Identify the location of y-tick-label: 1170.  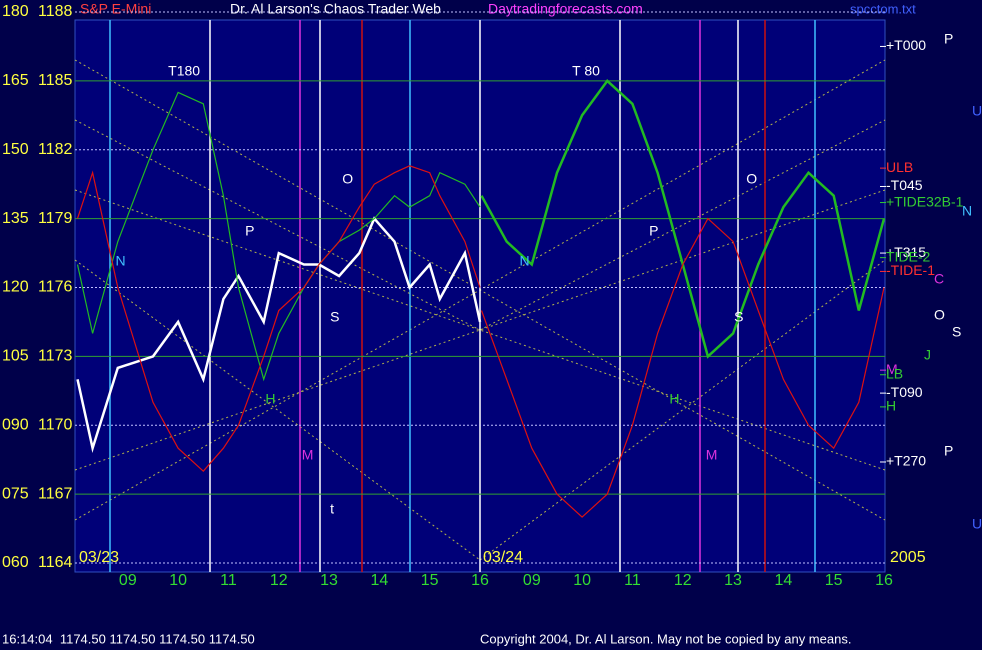
(55, 424).